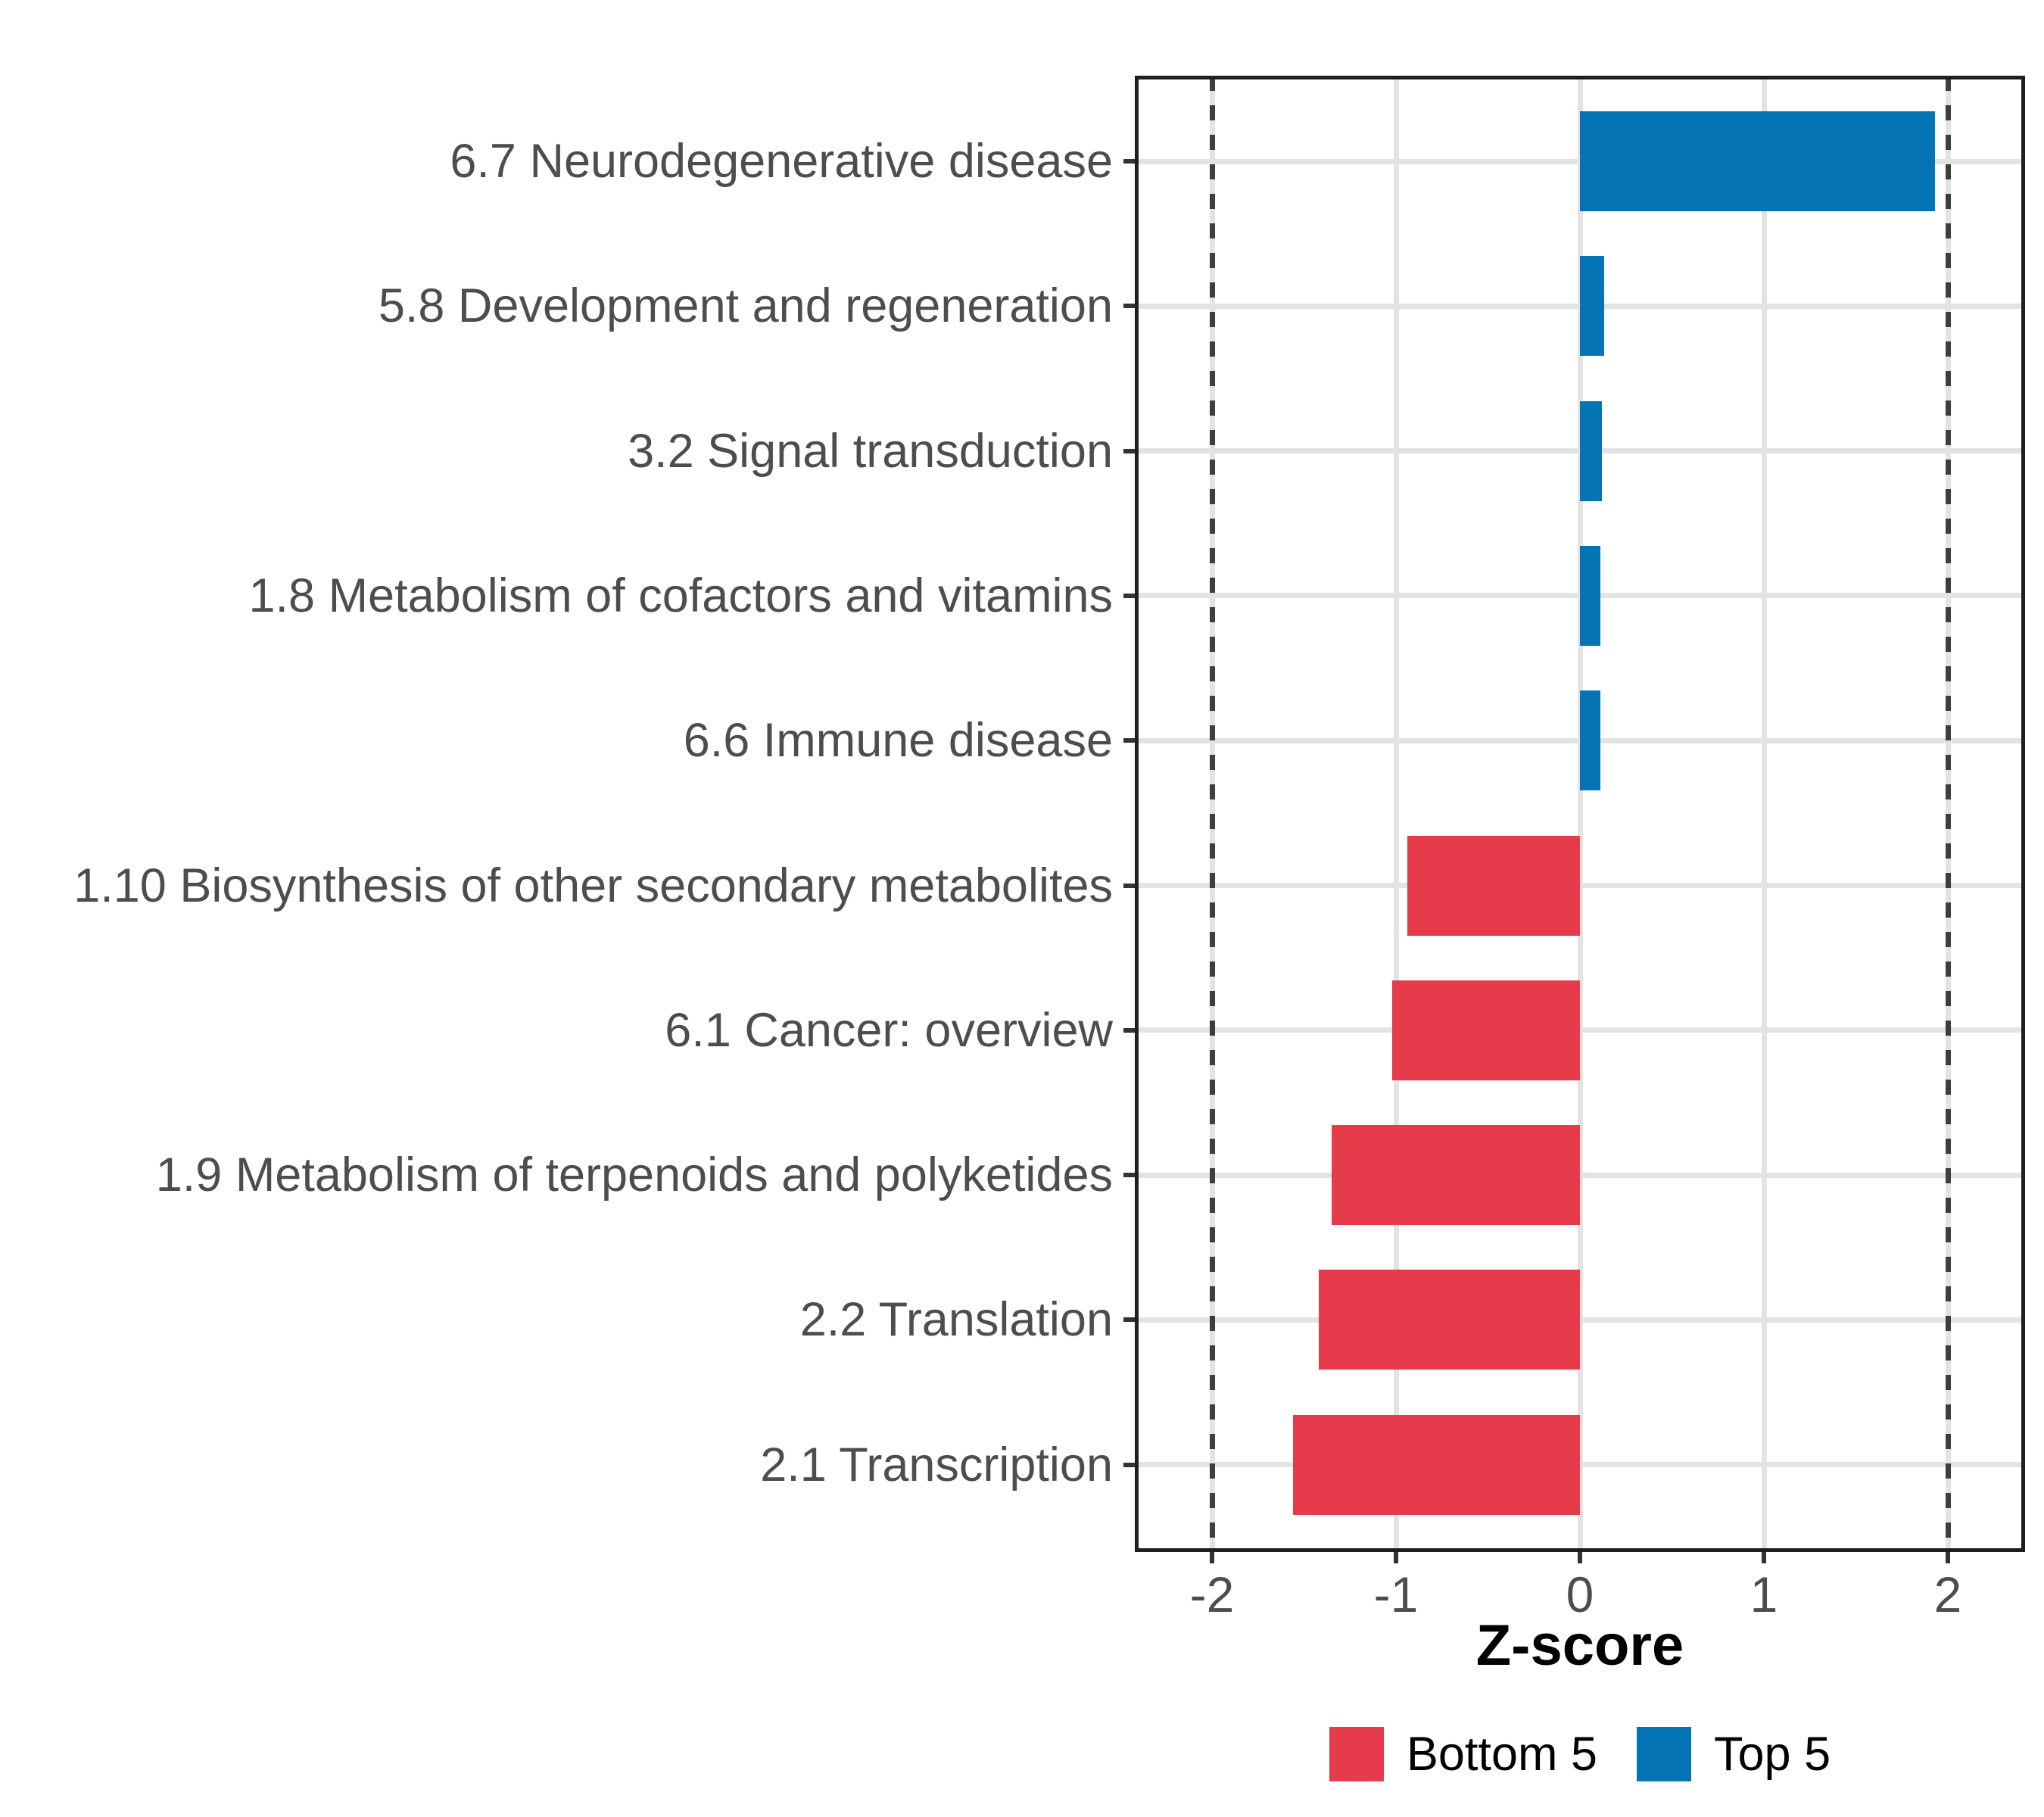  I want to click on reference-line--2, so click(1212, 814).